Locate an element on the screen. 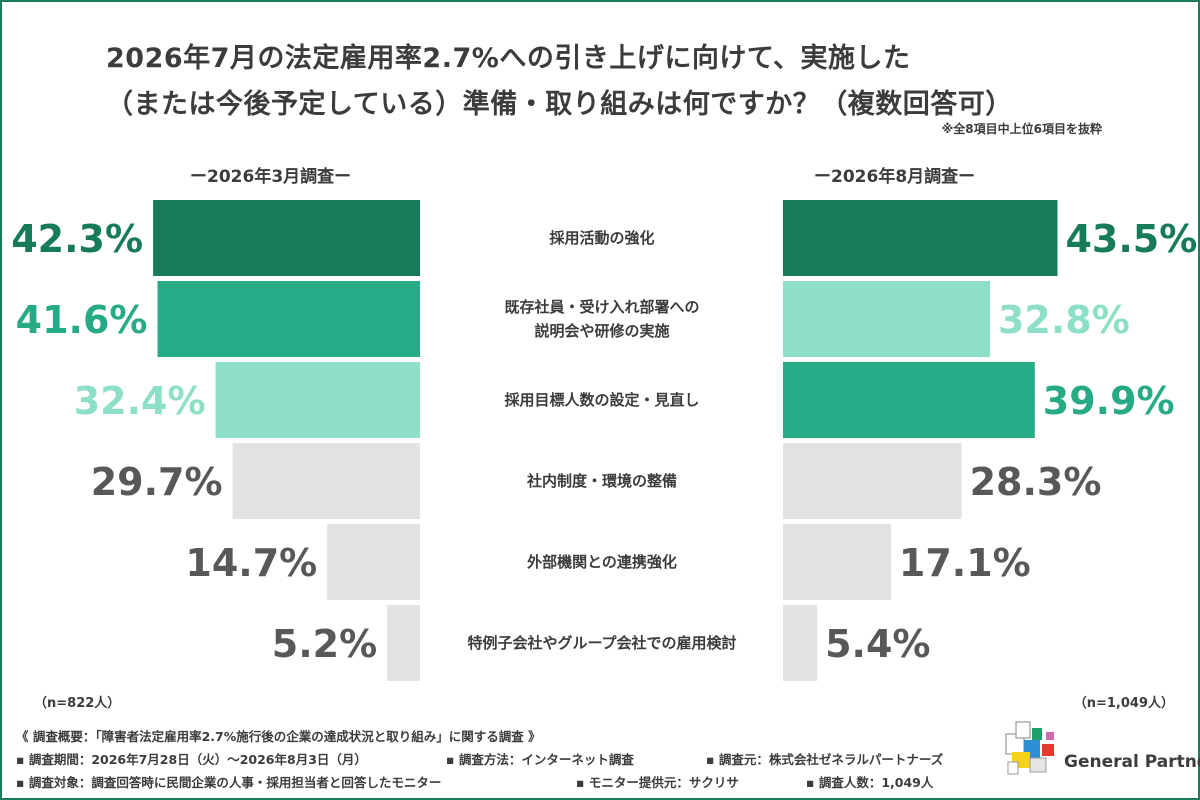  chart-title-line-1: 2026年7月の法定雇用率2.7%への引き上げに向けて、実施した is located at coordinates (508, 58).